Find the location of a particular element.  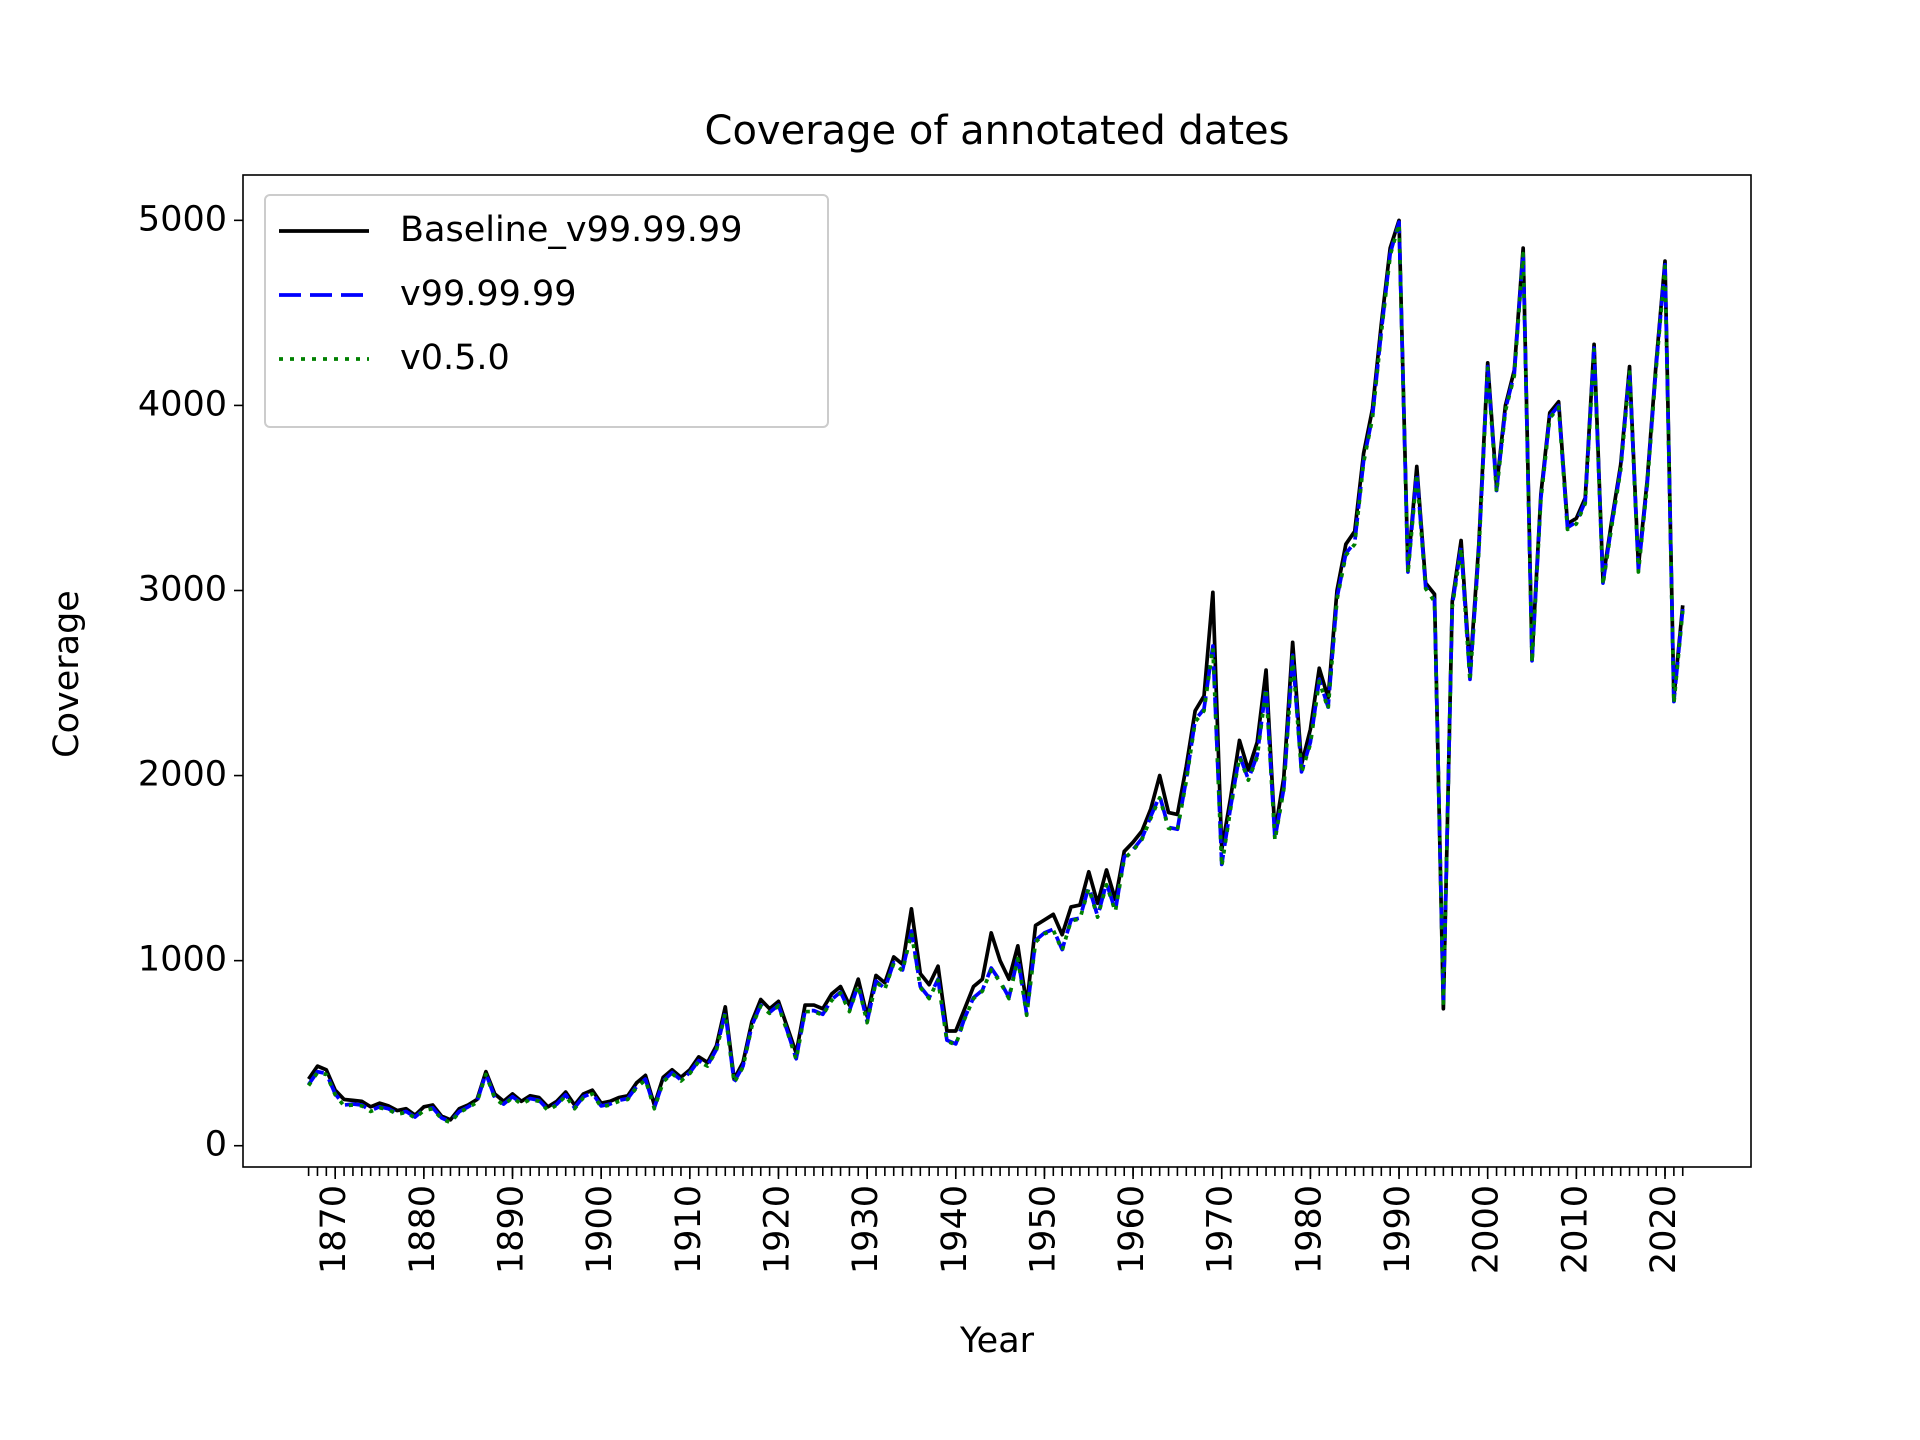

legend-label: Baseline_v99.99.99 is located at coordinates (571, 230).